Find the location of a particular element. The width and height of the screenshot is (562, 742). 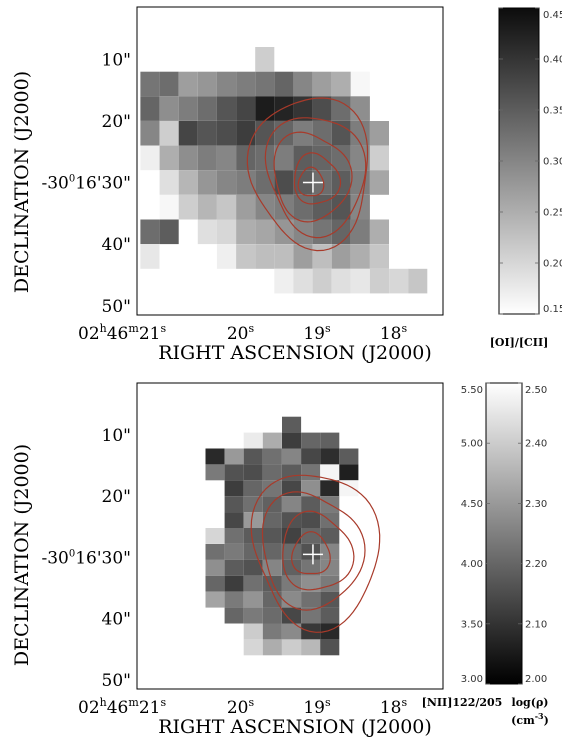

x-tick-minutes: 46 is located at coordinates (118, 708).